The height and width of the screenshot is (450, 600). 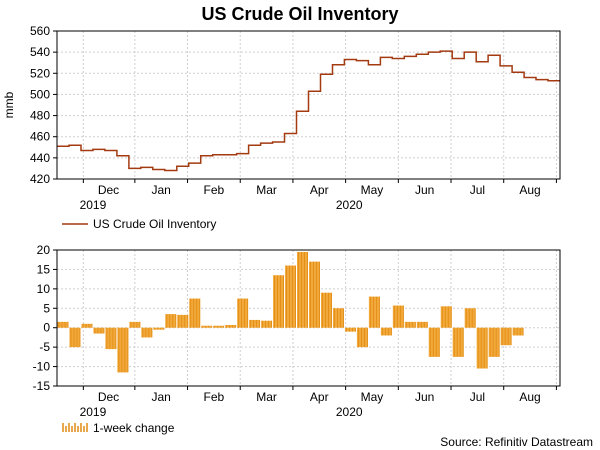 What do you see at coordinates (9, 104) in the screenshot?
I see `y-axis-label: mmb` at bounding box center [9, 104].